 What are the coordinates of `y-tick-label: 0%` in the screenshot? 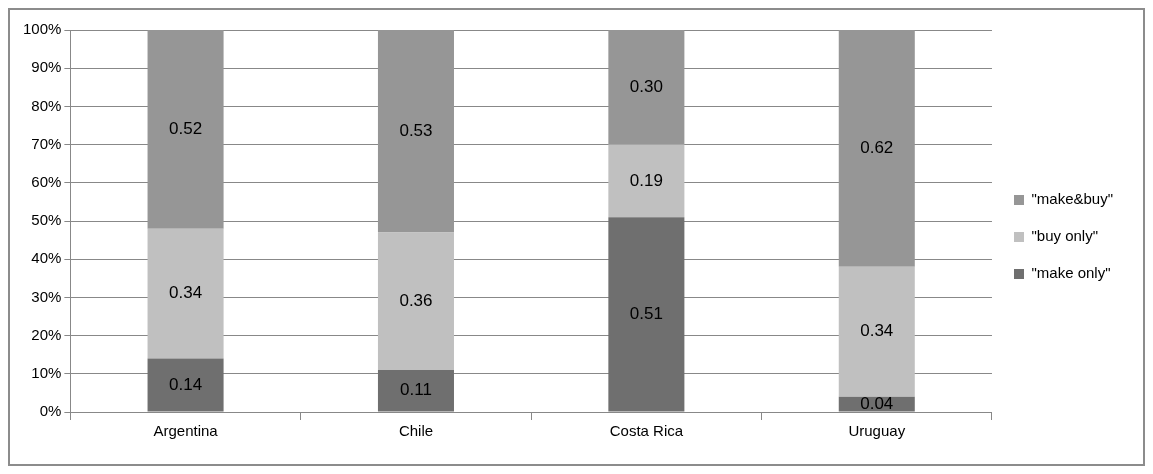 It's located at (50, 411).